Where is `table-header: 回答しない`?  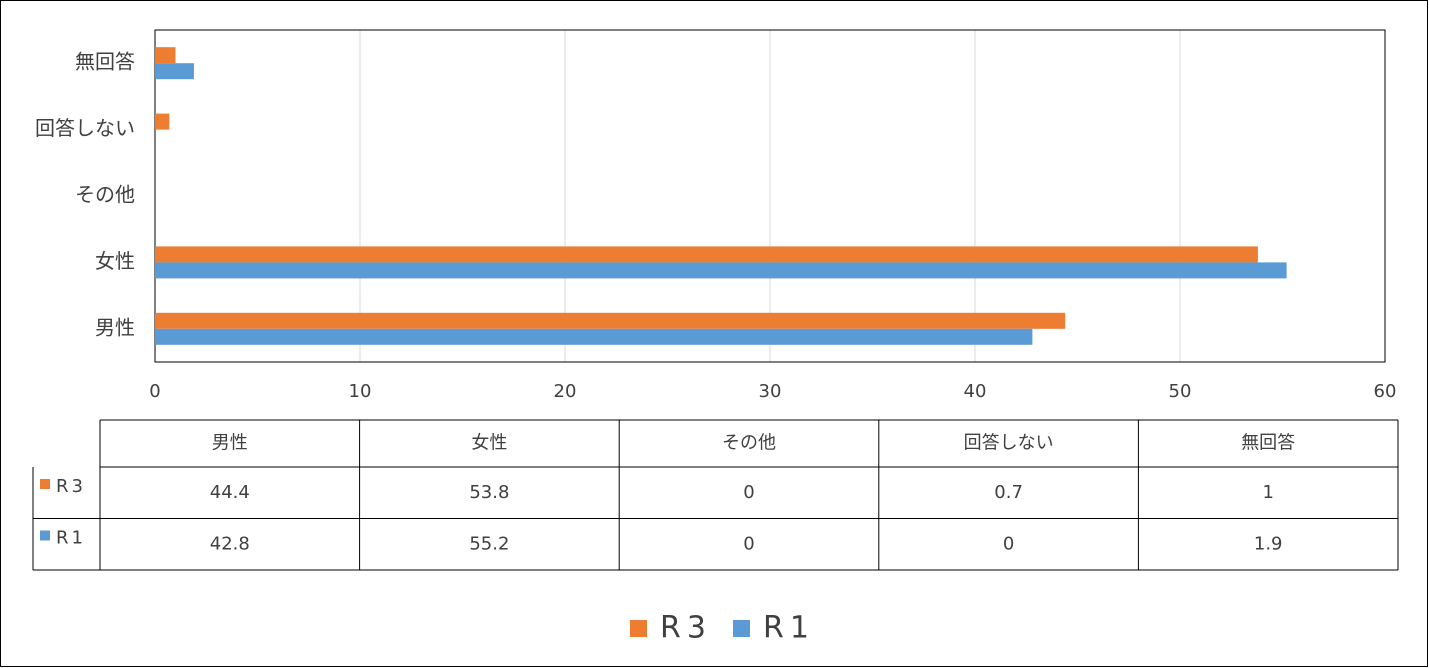
table-header: 回答しない is located at coordinates (1009, 443).